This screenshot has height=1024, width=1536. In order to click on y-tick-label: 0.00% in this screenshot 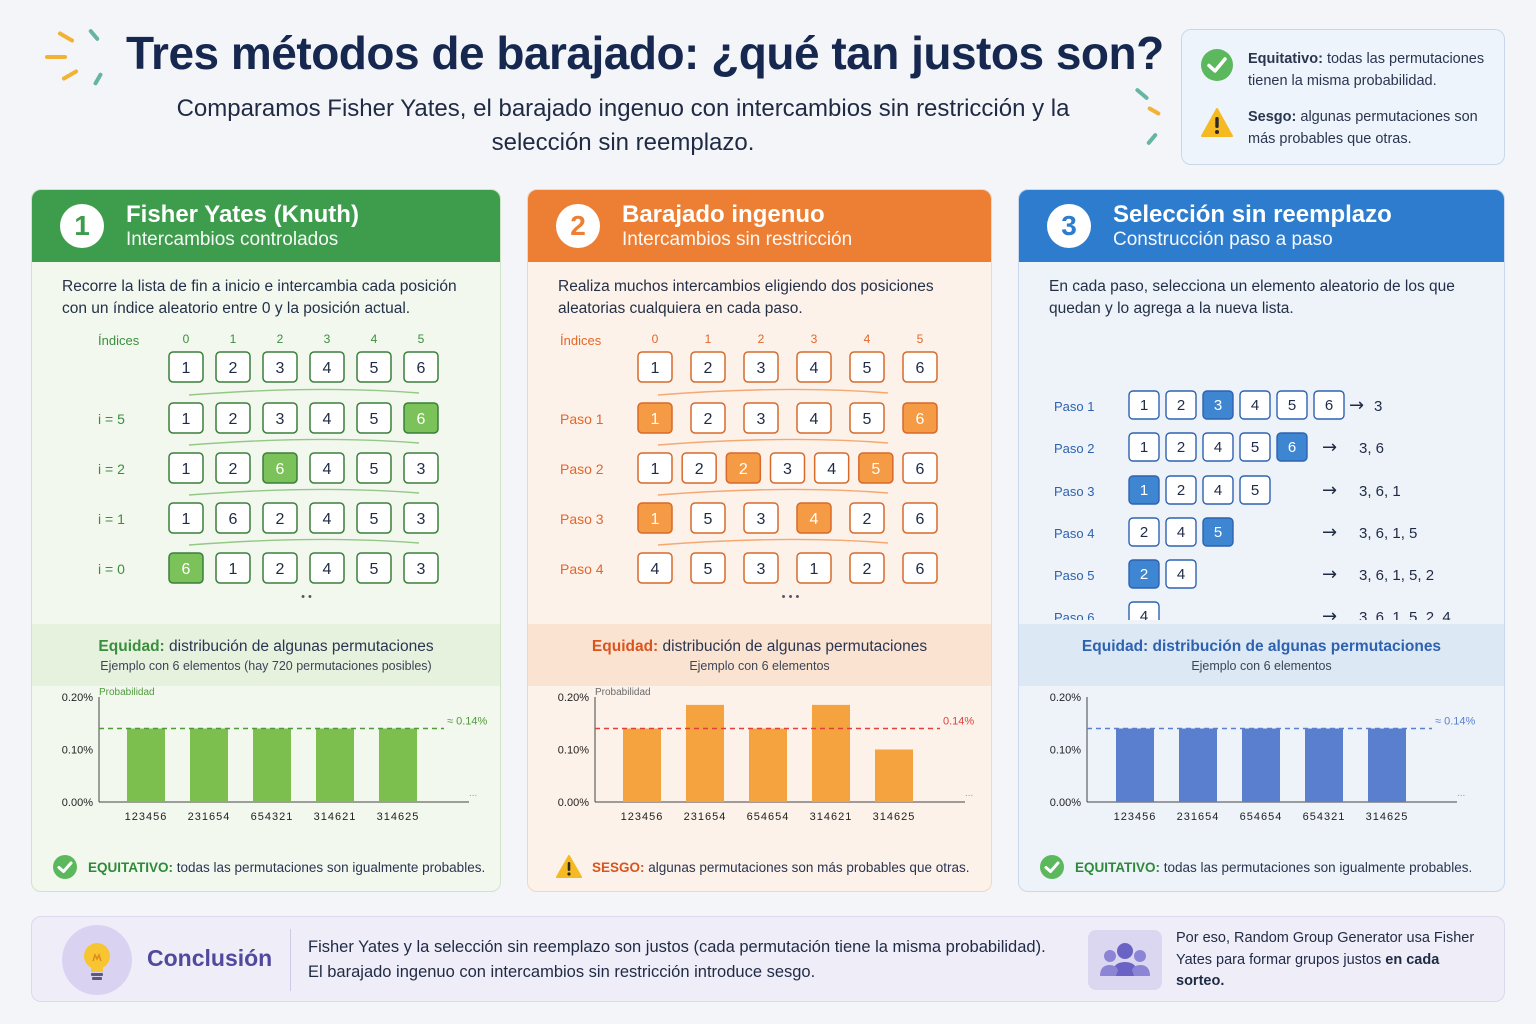, I will do `click(77, 803)`.